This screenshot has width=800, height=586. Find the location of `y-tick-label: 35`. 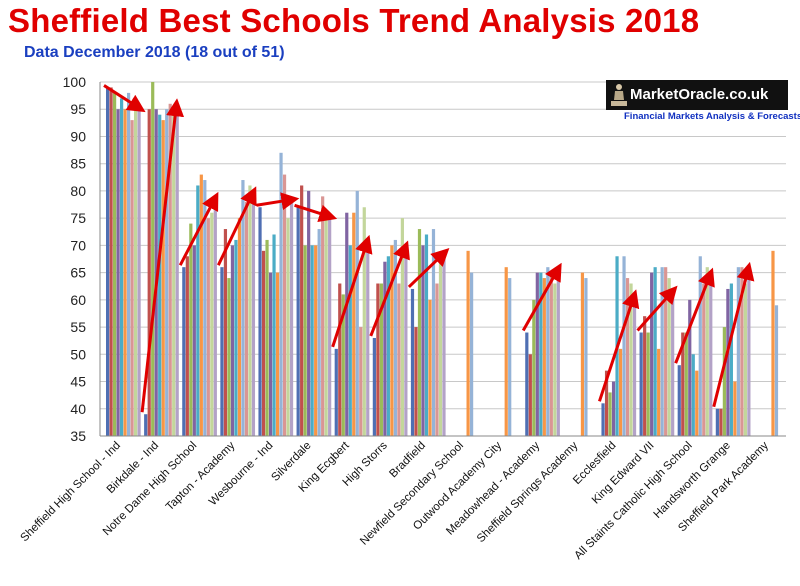

y-tick-label: 35 is located at coordinates (78, 436).